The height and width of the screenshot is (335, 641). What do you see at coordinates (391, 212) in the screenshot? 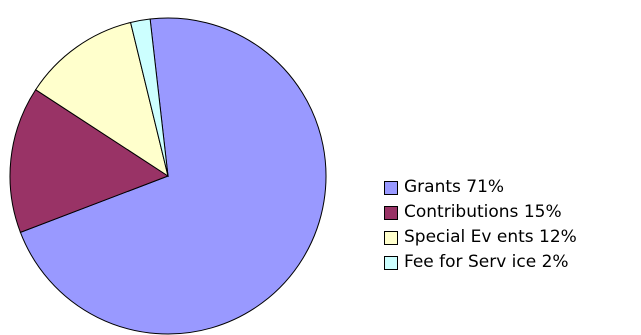
I see `legend-swatch-contributions` at bounding box center [391, 212].